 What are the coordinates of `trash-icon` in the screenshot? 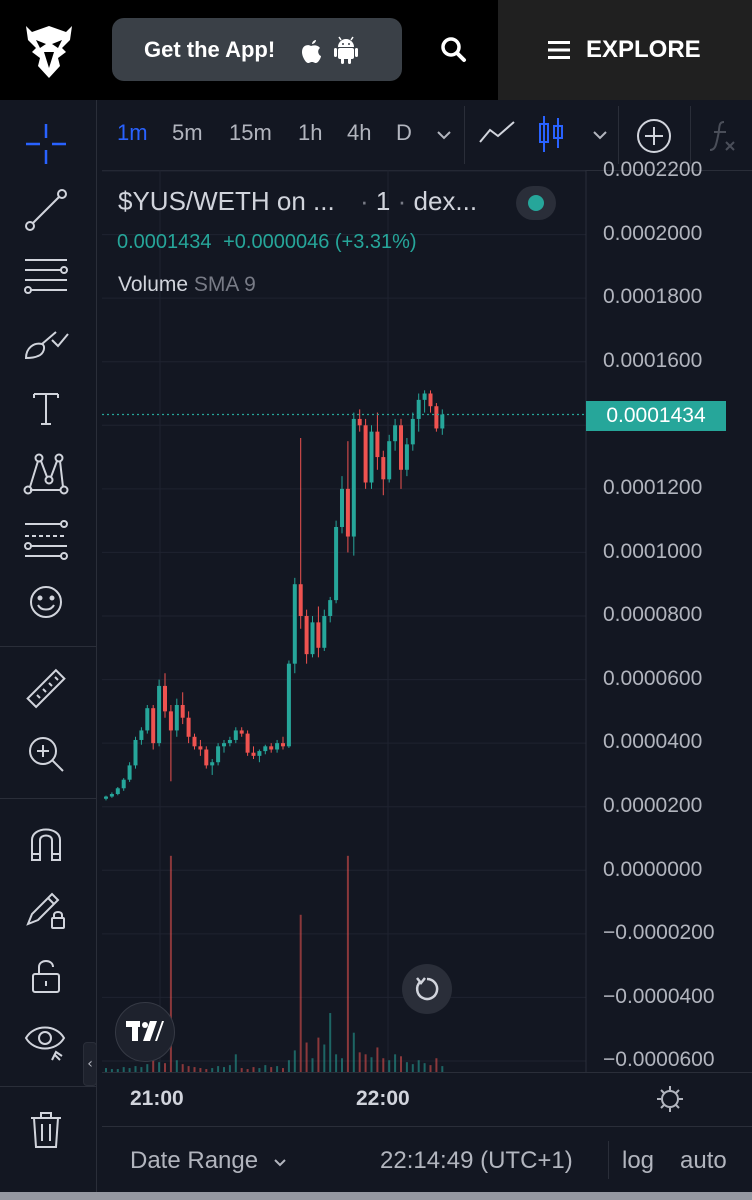 It's located at (46, 1130).